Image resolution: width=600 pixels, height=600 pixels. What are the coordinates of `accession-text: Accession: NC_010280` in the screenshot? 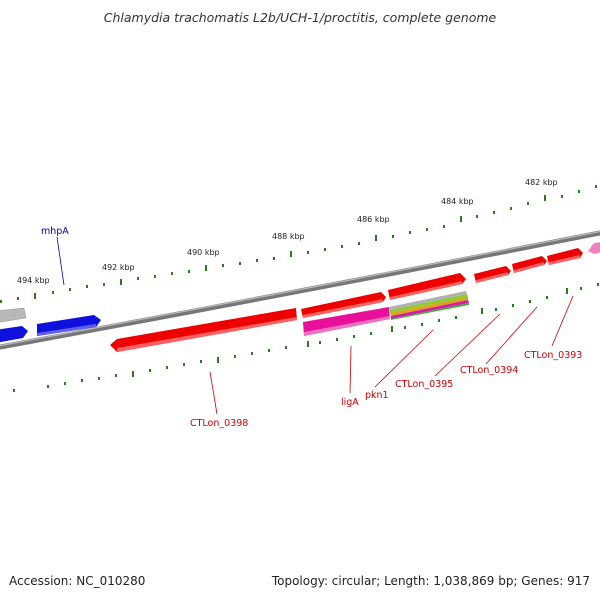 It's located at (77, 581).